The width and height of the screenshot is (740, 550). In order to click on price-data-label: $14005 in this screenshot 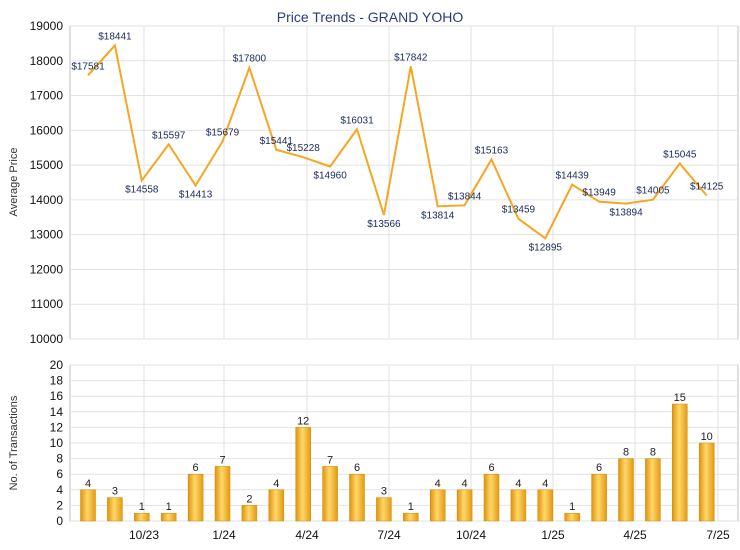, I will do `click(653, 191)`.